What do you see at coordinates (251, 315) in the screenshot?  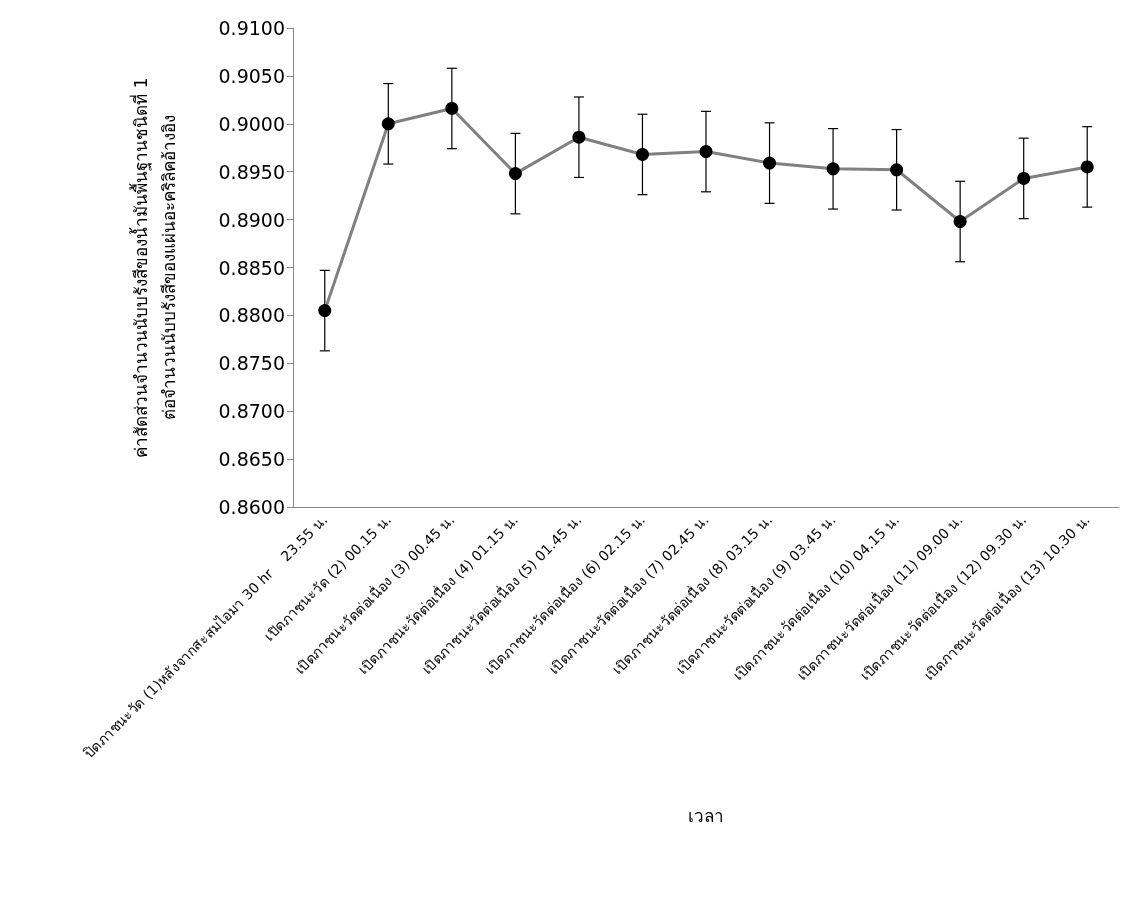 I see `y-tick-label: 0.8800` at bounding box center [251, 315].